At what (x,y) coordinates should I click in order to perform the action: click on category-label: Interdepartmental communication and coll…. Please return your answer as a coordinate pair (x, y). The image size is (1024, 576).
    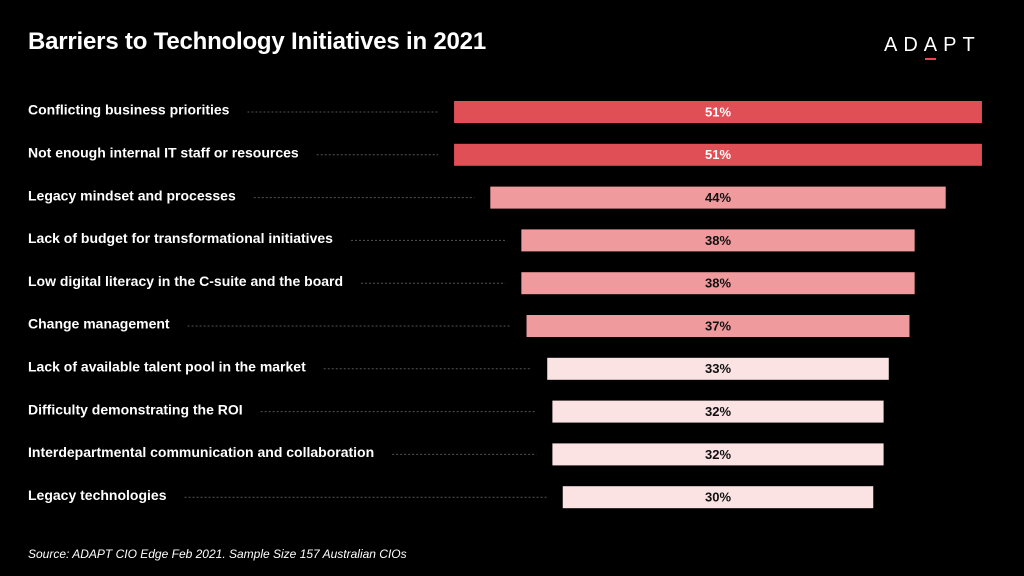
    Looking at the image, I should click on (201, 452).